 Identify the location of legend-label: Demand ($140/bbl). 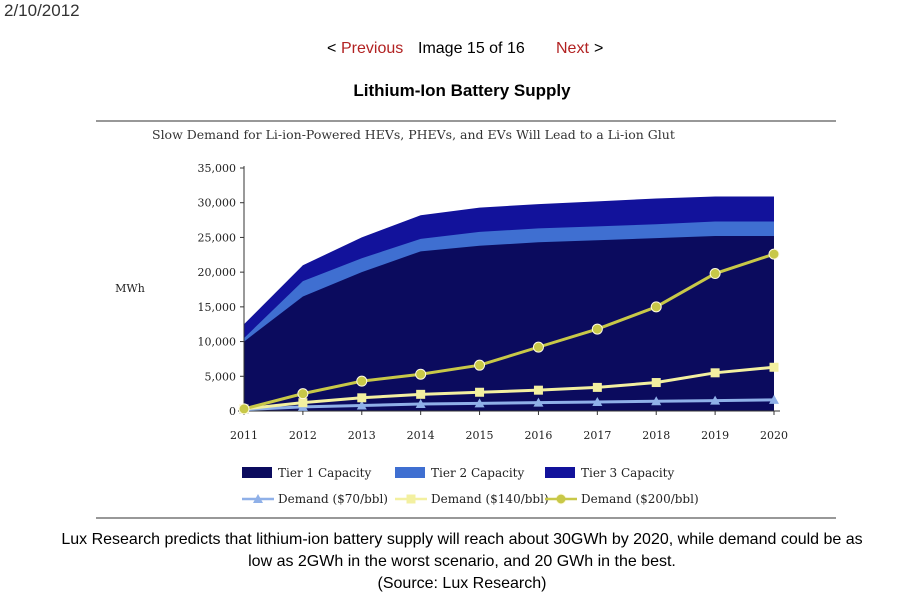
(490, 499).